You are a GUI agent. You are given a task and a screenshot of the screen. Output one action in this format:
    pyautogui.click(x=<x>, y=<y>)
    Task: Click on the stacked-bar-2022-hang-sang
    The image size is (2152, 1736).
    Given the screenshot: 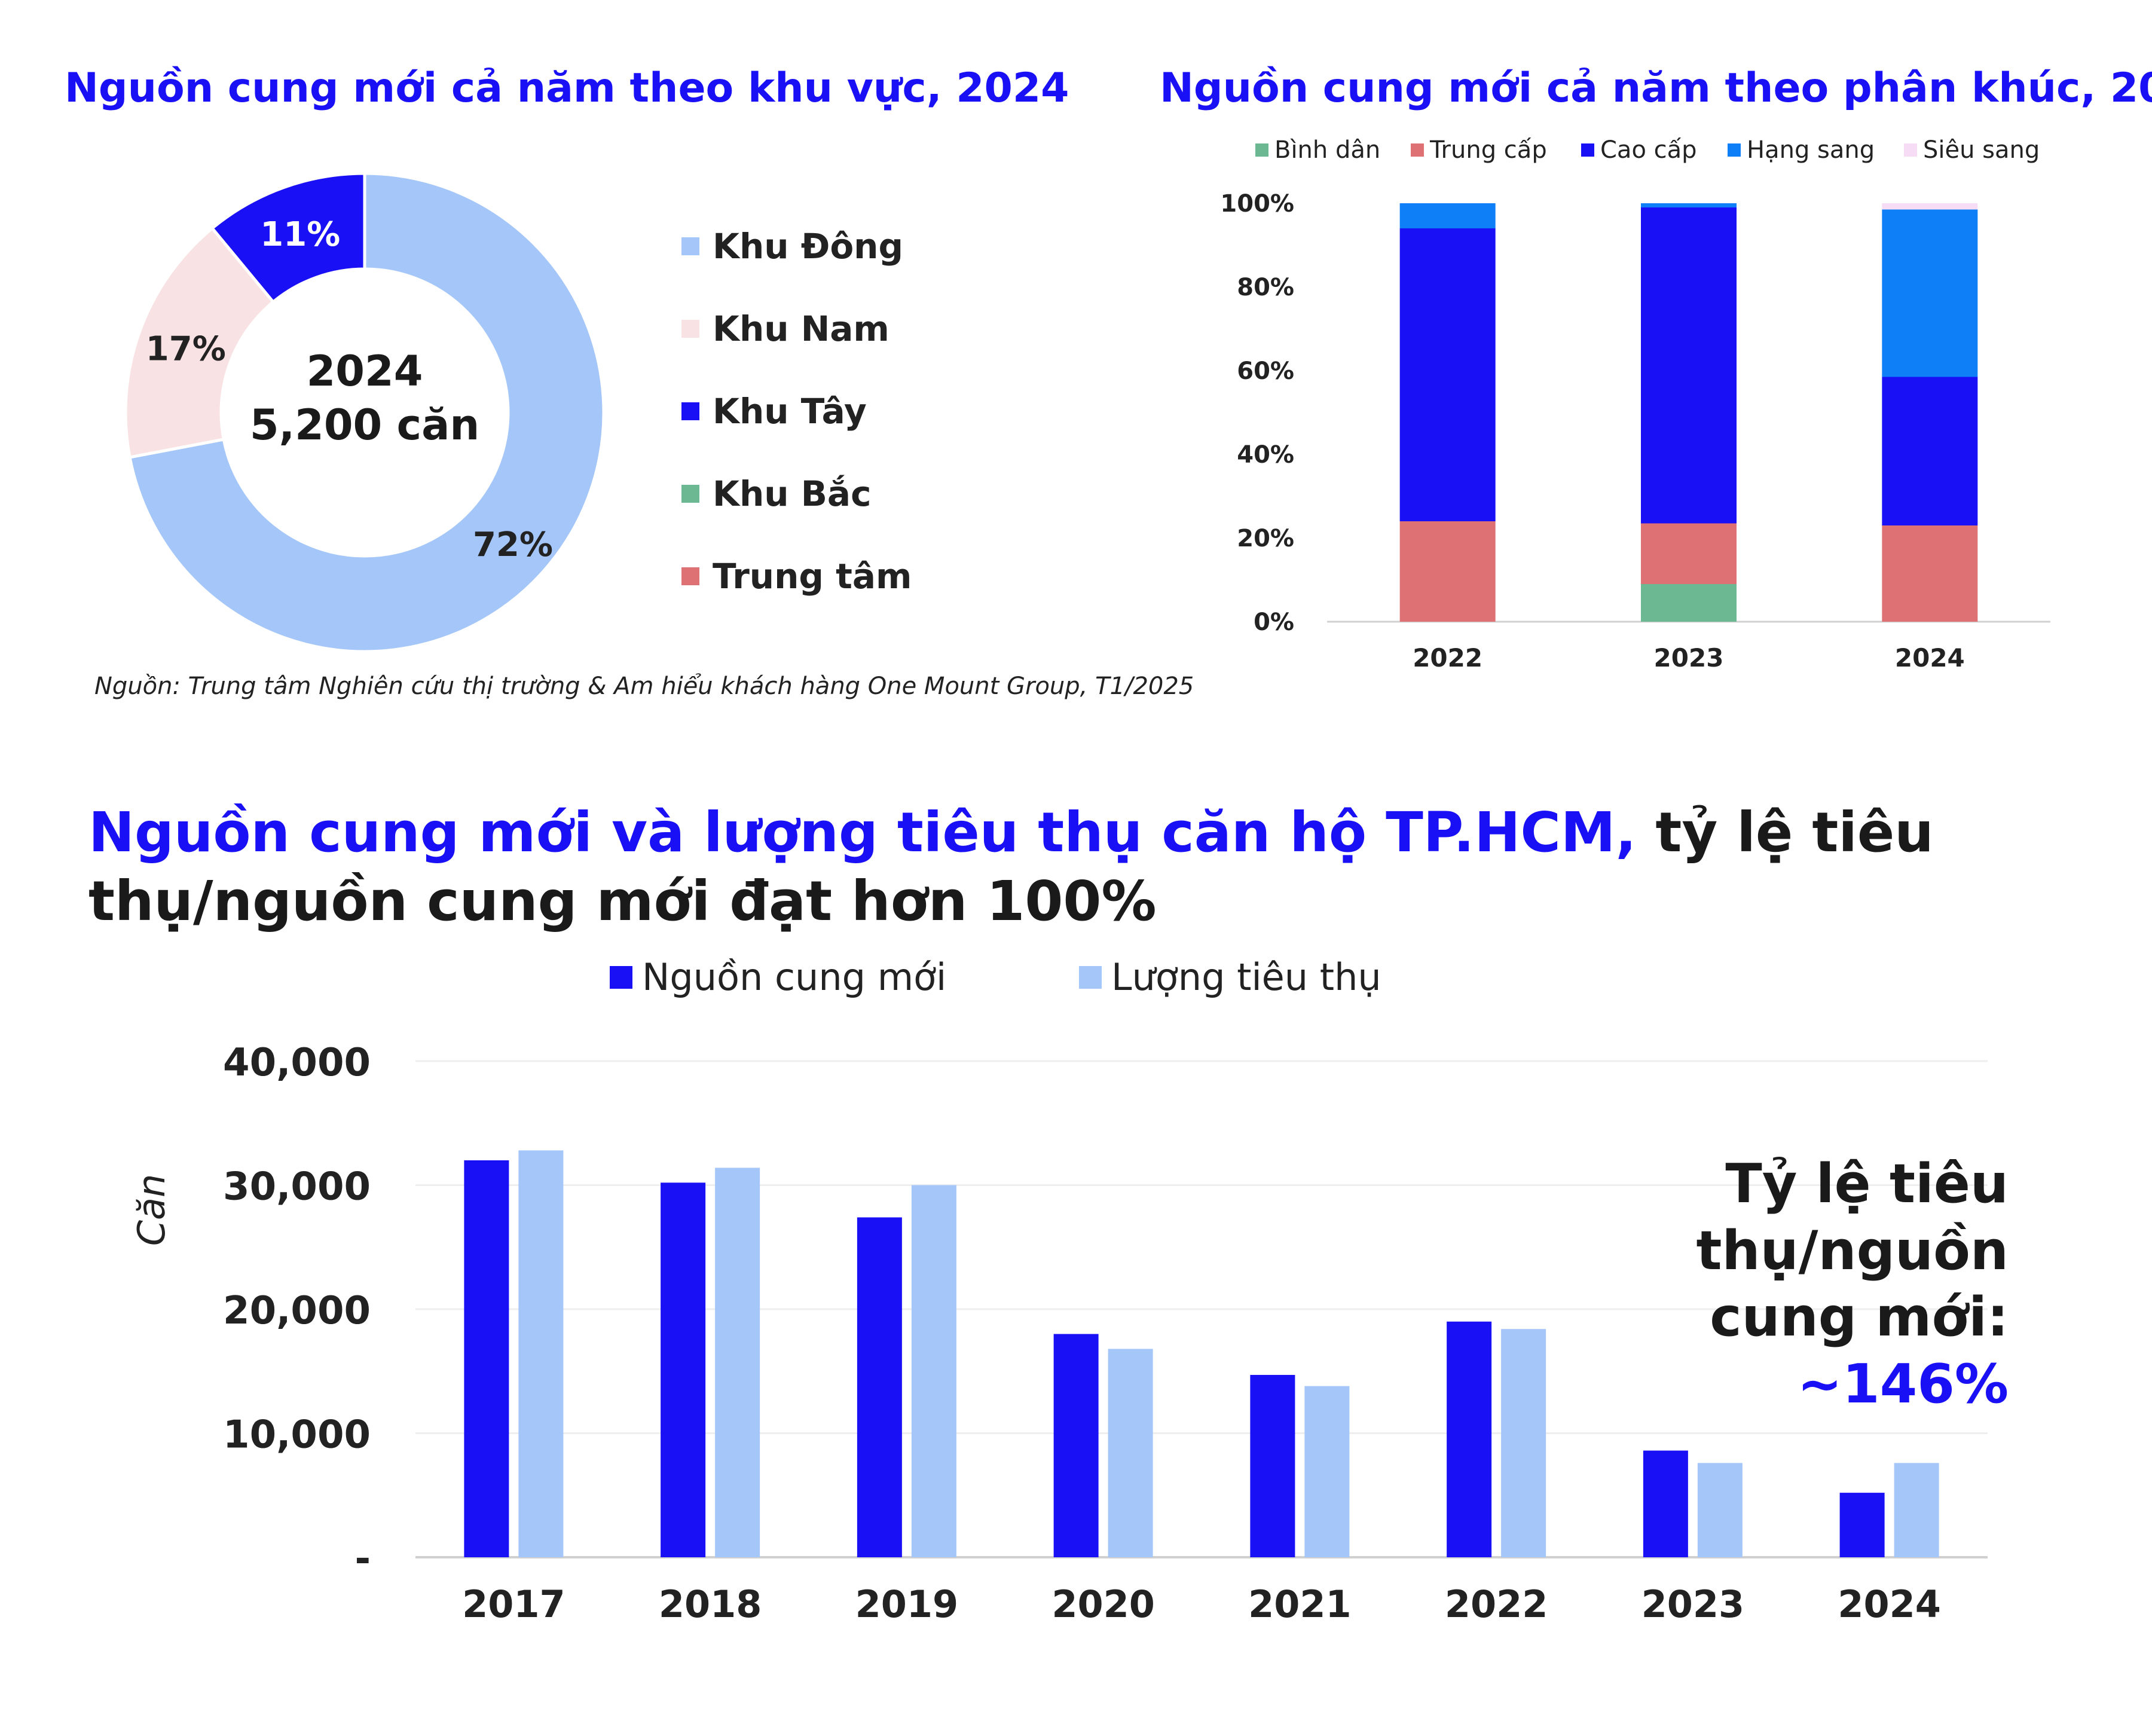 What is the action you would take?
    pyautogui.click(x=1447, y=216)
    